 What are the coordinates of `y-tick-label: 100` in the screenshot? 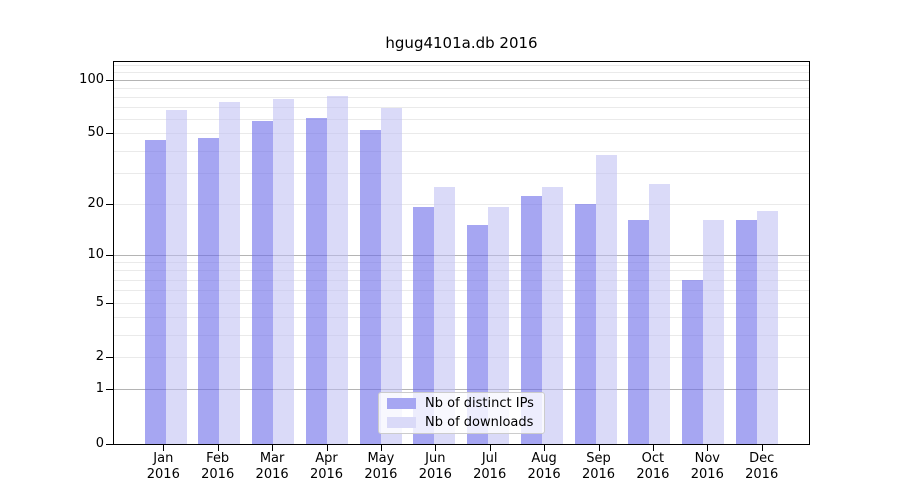 It's located at (91, 79).